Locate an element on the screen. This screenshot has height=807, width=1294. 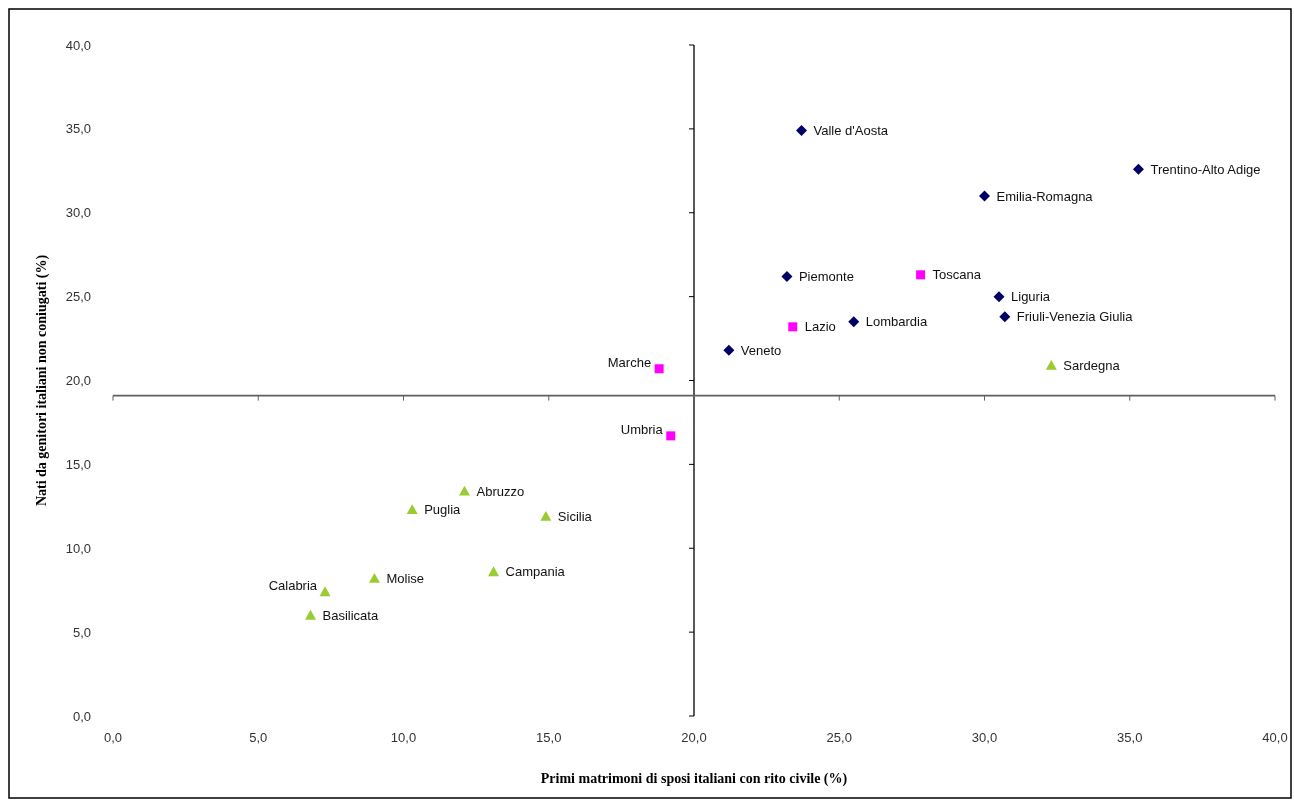
annotation: Piemonte is located at coordinates (826, 277).